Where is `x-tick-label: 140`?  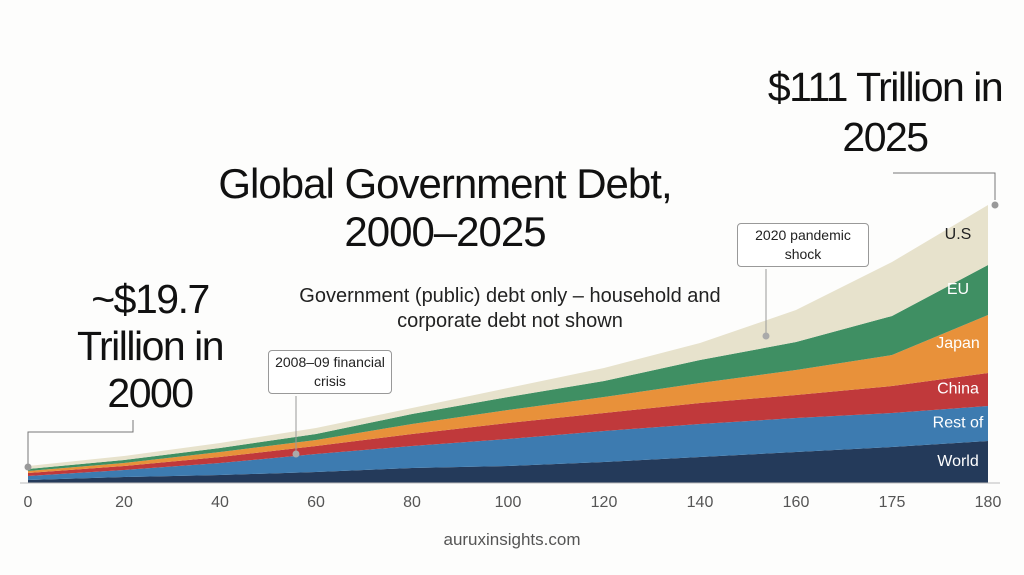 x-tick-label: 140 is located at coordinates (700, 502).